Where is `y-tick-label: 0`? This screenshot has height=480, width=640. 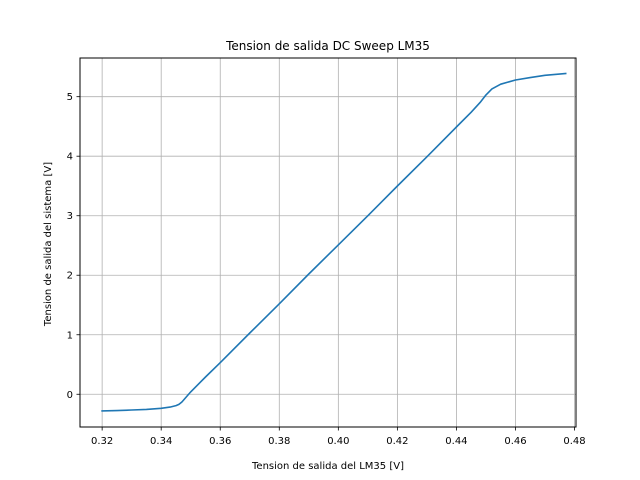 y-tick-label: 0 is located at coordinates (70, 395).